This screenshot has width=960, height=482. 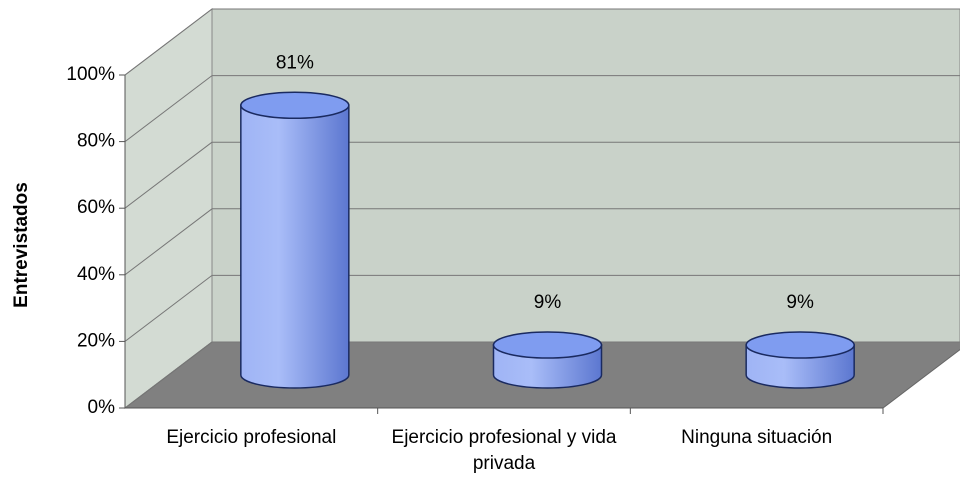 I want to click on y-axis-title: Entrevistados, so click(x=21, y=245).